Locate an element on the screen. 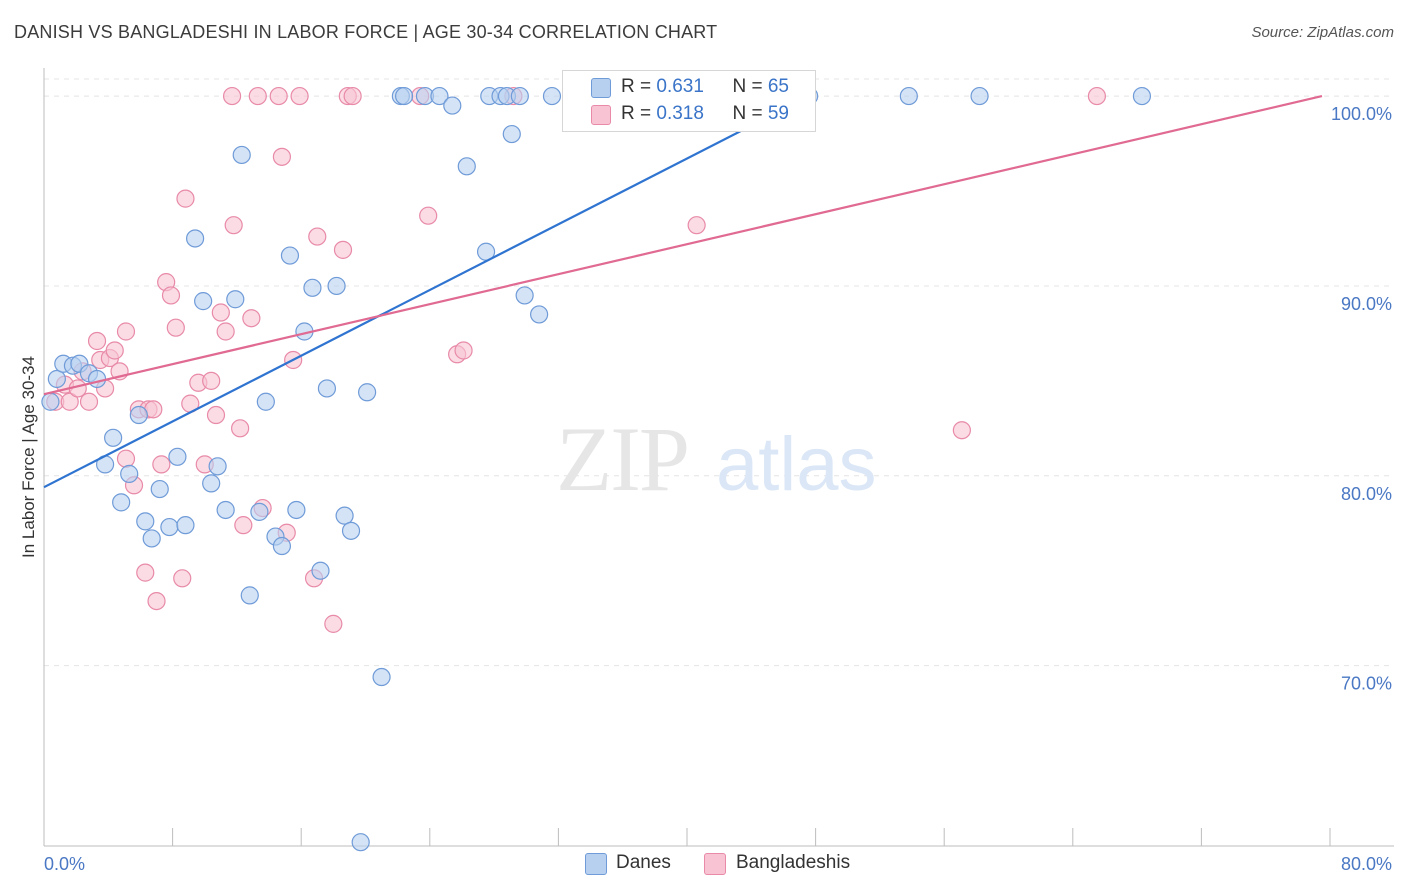 The width and height of the screenshot is (1406, 892). y-tick-labels: 70.0% 80.0% 90.0% 100.0% is located at coordinates (1361, 399).